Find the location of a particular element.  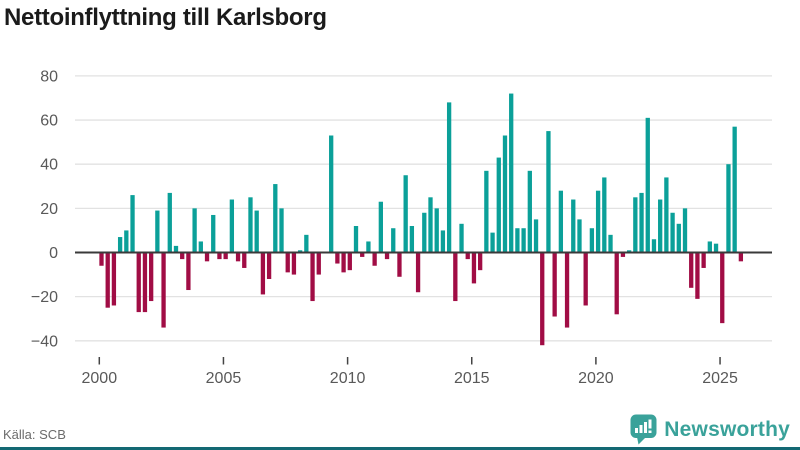

x-axis-label: 2005 is located at coordinates (224, 378).